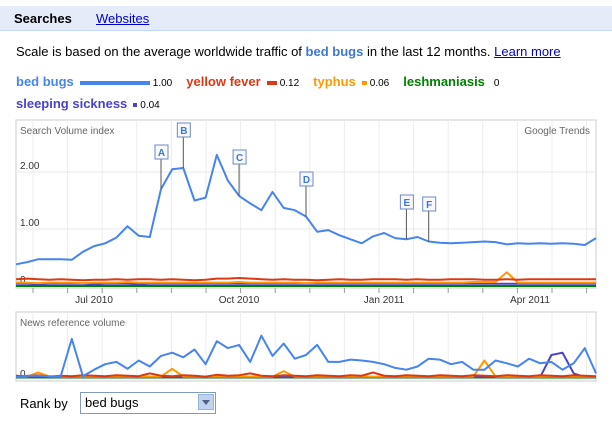 This screenshot has width=612, height=423. I want to click on annotation-label: B, so click(183, 131).